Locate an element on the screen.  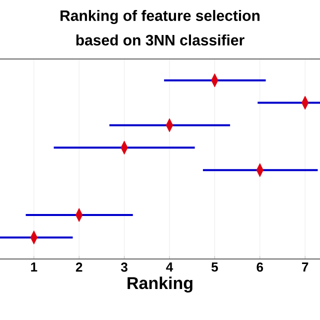
x-tick-label: 6 is located at coordinates (260, 267).